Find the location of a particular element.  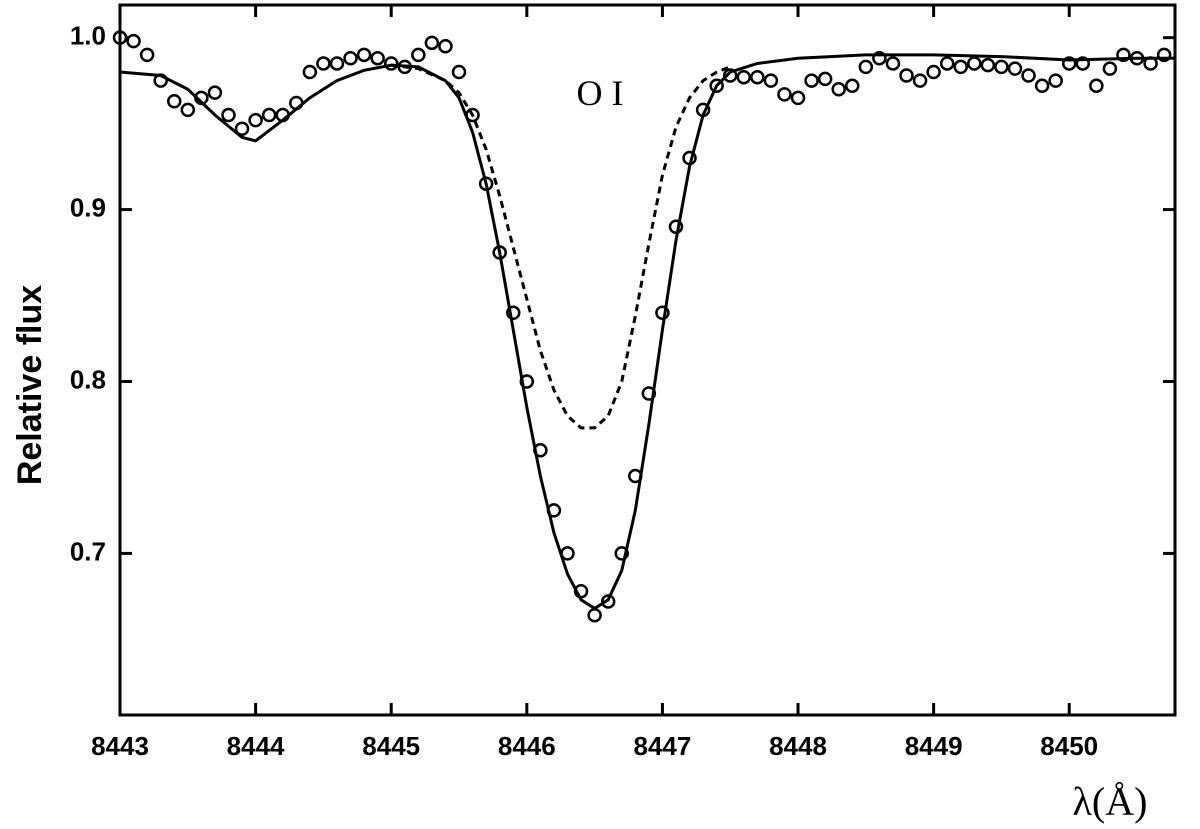

x-tick-label: 8450 is located at coordinates (1069, 746).